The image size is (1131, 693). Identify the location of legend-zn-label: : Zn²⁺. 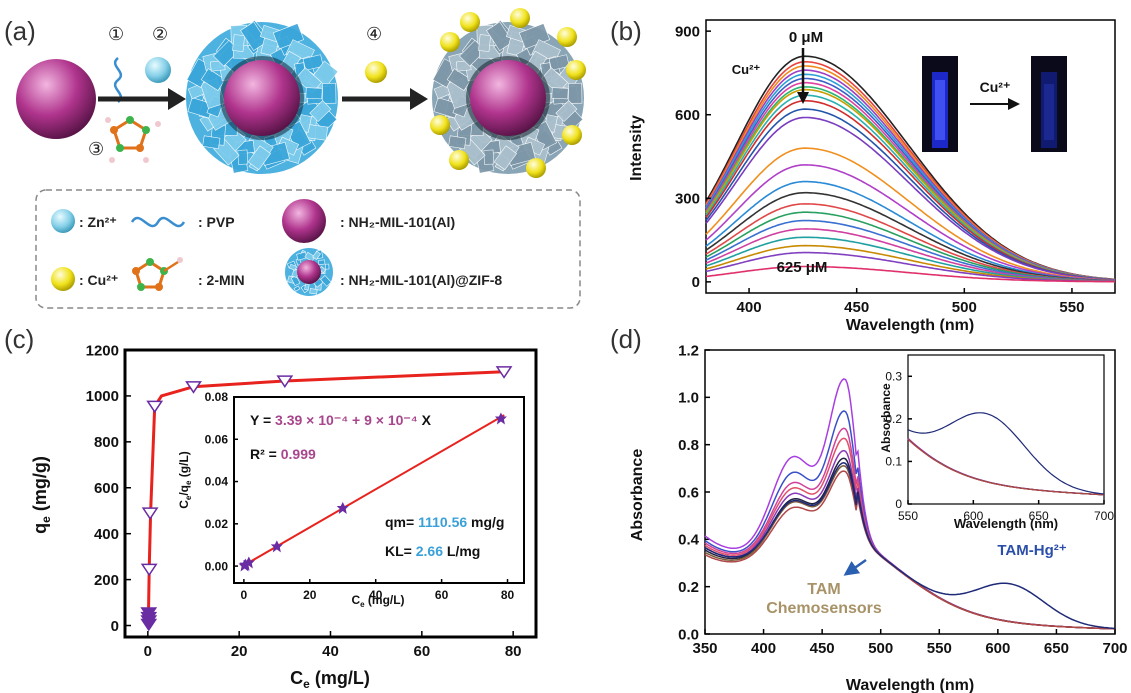
(98, 222).